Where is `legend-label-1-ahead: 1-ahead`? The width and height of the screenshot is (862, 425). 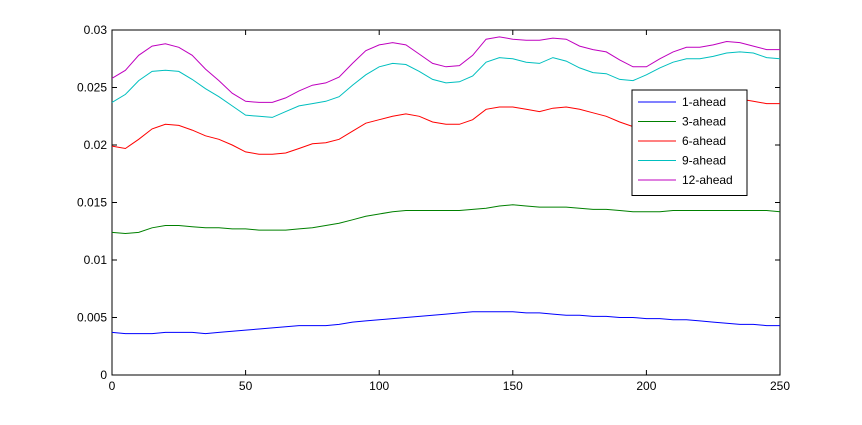 legend-label-1-ahead: 1-ahead is located at coordinates (704, 102).